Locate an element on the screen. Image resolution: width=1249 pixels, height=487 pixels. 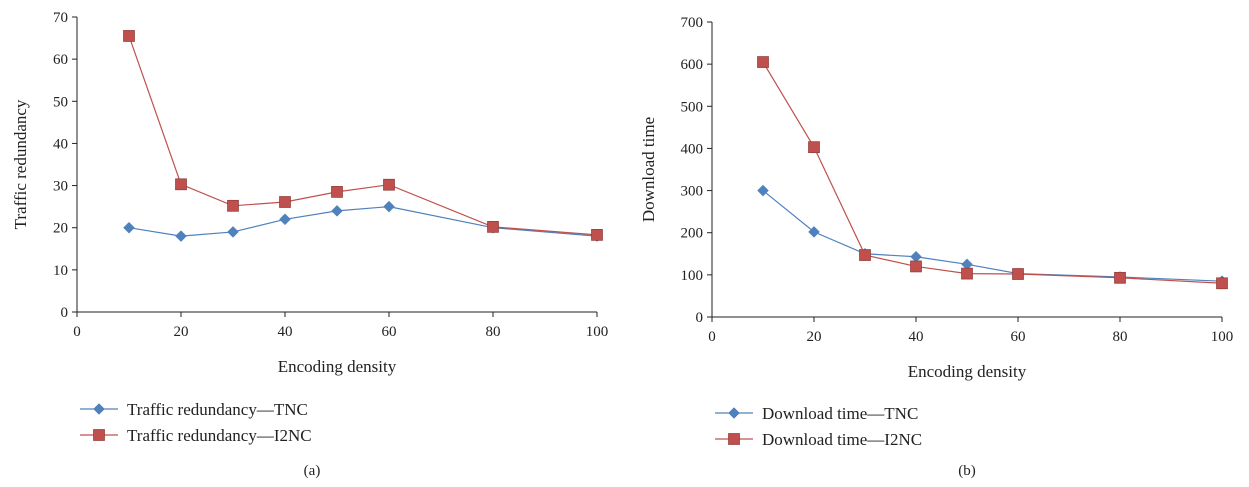
y-tick-label: 10 is located at coordinates (60, 271).